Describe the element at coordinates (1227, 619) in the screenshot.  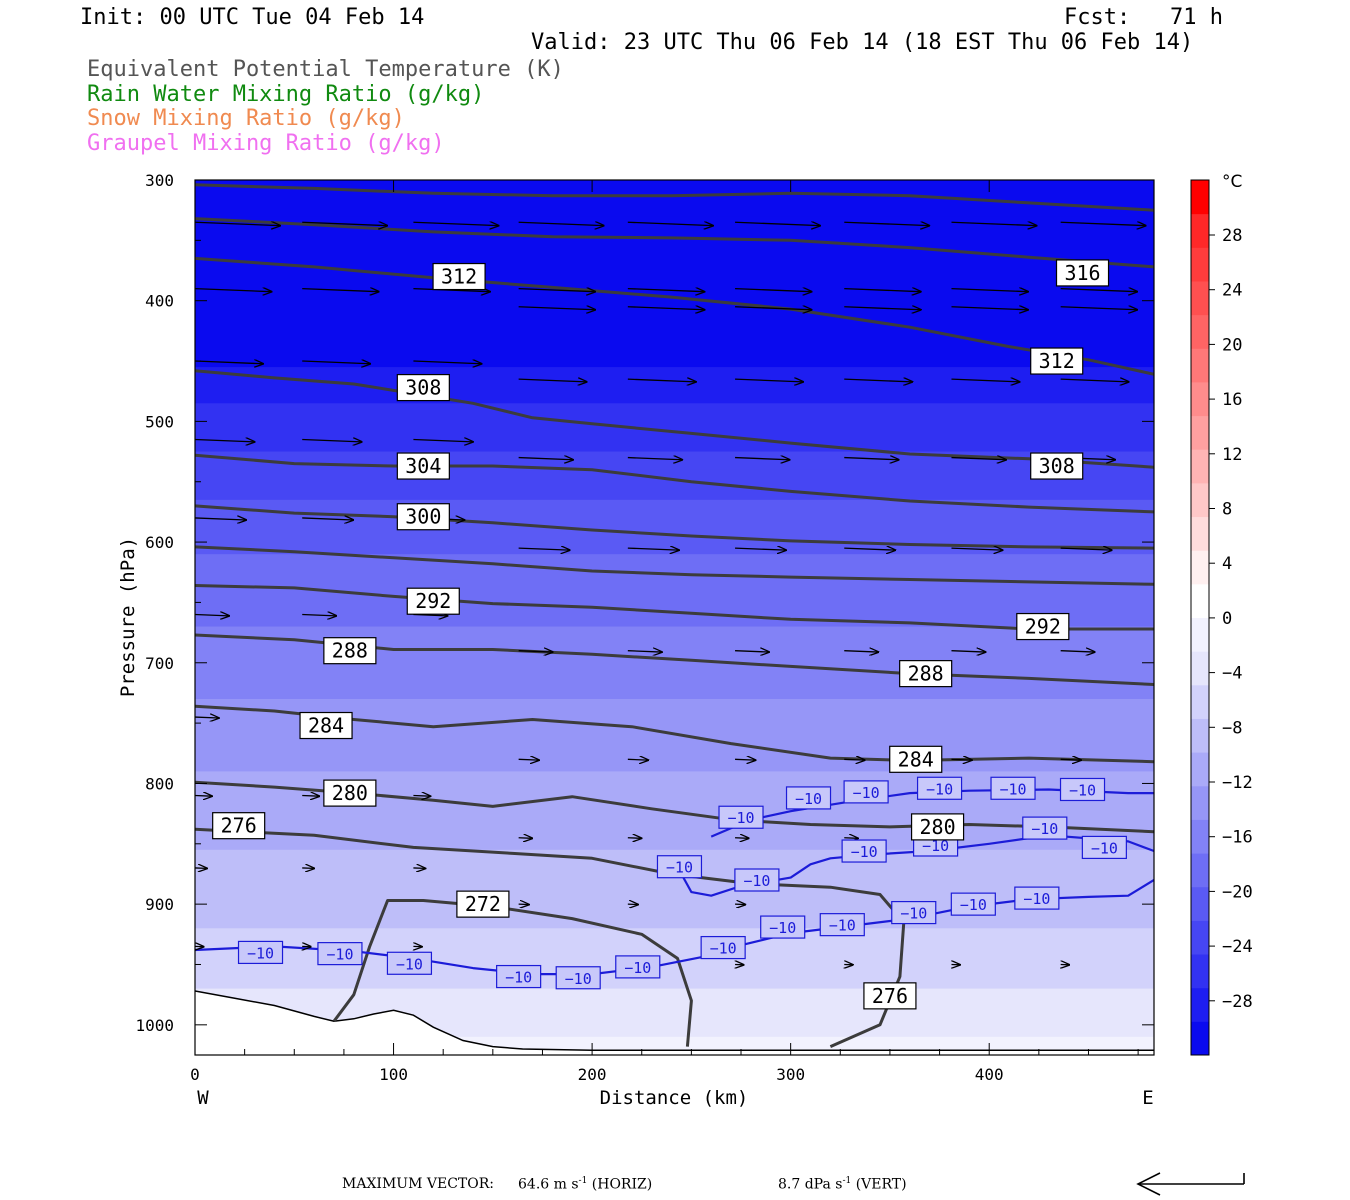
I see `colorbar-tick-label: 0` at that location.